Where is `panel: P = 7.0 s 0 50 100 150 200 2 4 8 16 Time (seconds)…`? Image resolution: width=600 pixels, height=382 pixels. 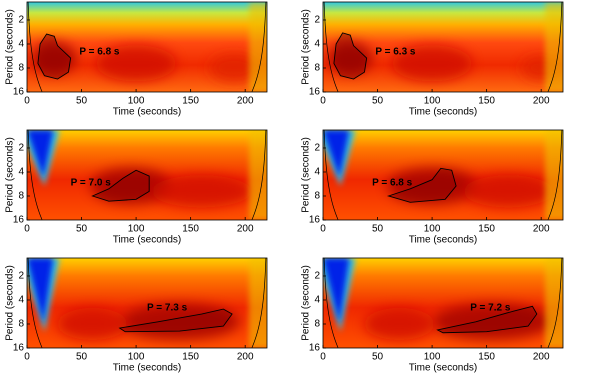
panel: P = 7.0 s 0 50 100 150 200 2 4 8 16 Time (seconds)… is located at coordinates (136, 187).